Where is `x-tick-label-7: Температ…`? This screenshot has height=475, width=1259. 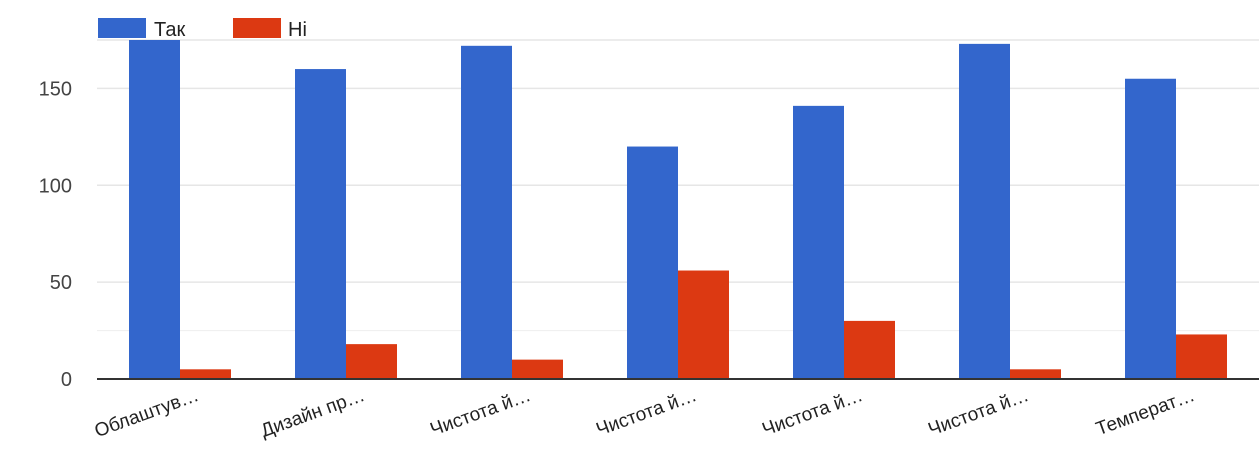
x-tick-label-7: Температ… is located at coordinates (1145, 412).